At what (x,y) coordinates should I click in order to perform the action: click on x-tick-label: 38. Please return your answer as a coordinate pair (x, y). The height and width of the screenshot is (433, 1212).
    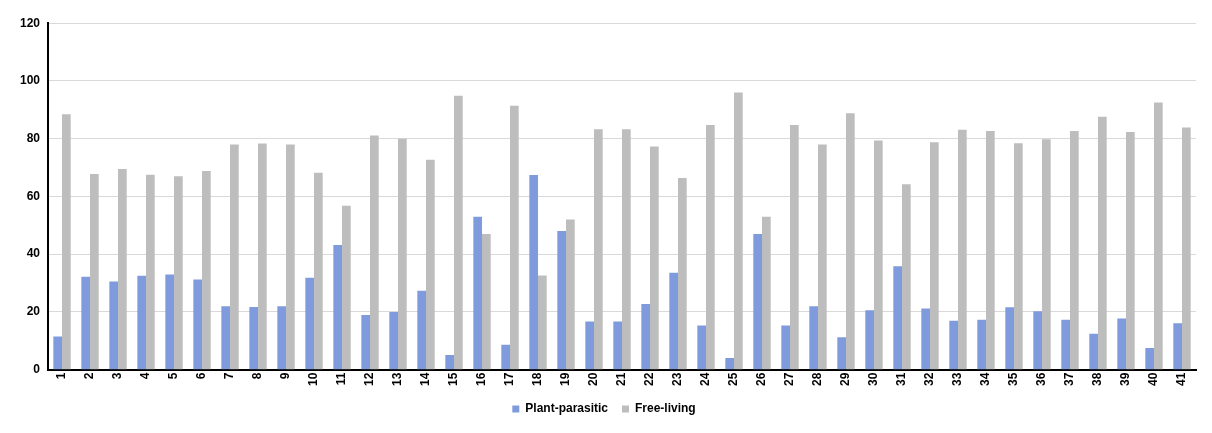
    Looking at the image, I should click on (1097, 379).